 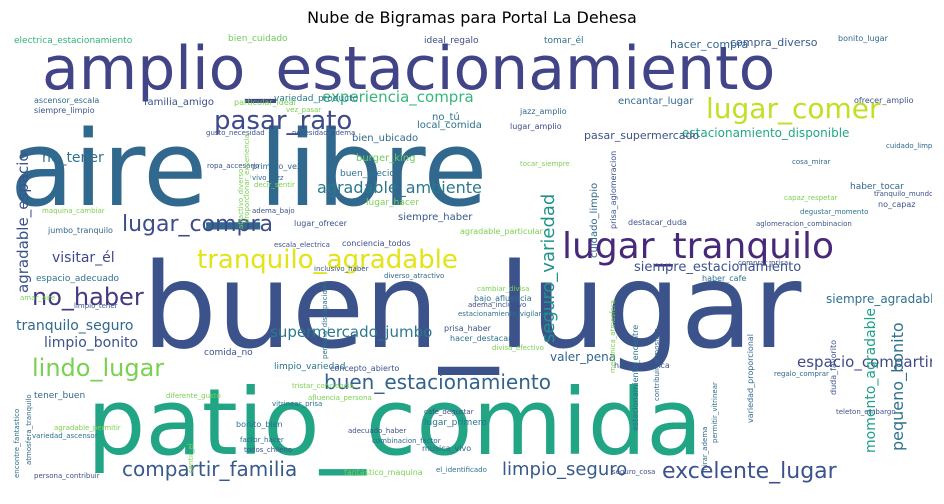 What do you see at coordinates (398, 97) in the screenshot?
I see `word-experiencia-compra: experiencia_compra` at bounding box center [398, 97].